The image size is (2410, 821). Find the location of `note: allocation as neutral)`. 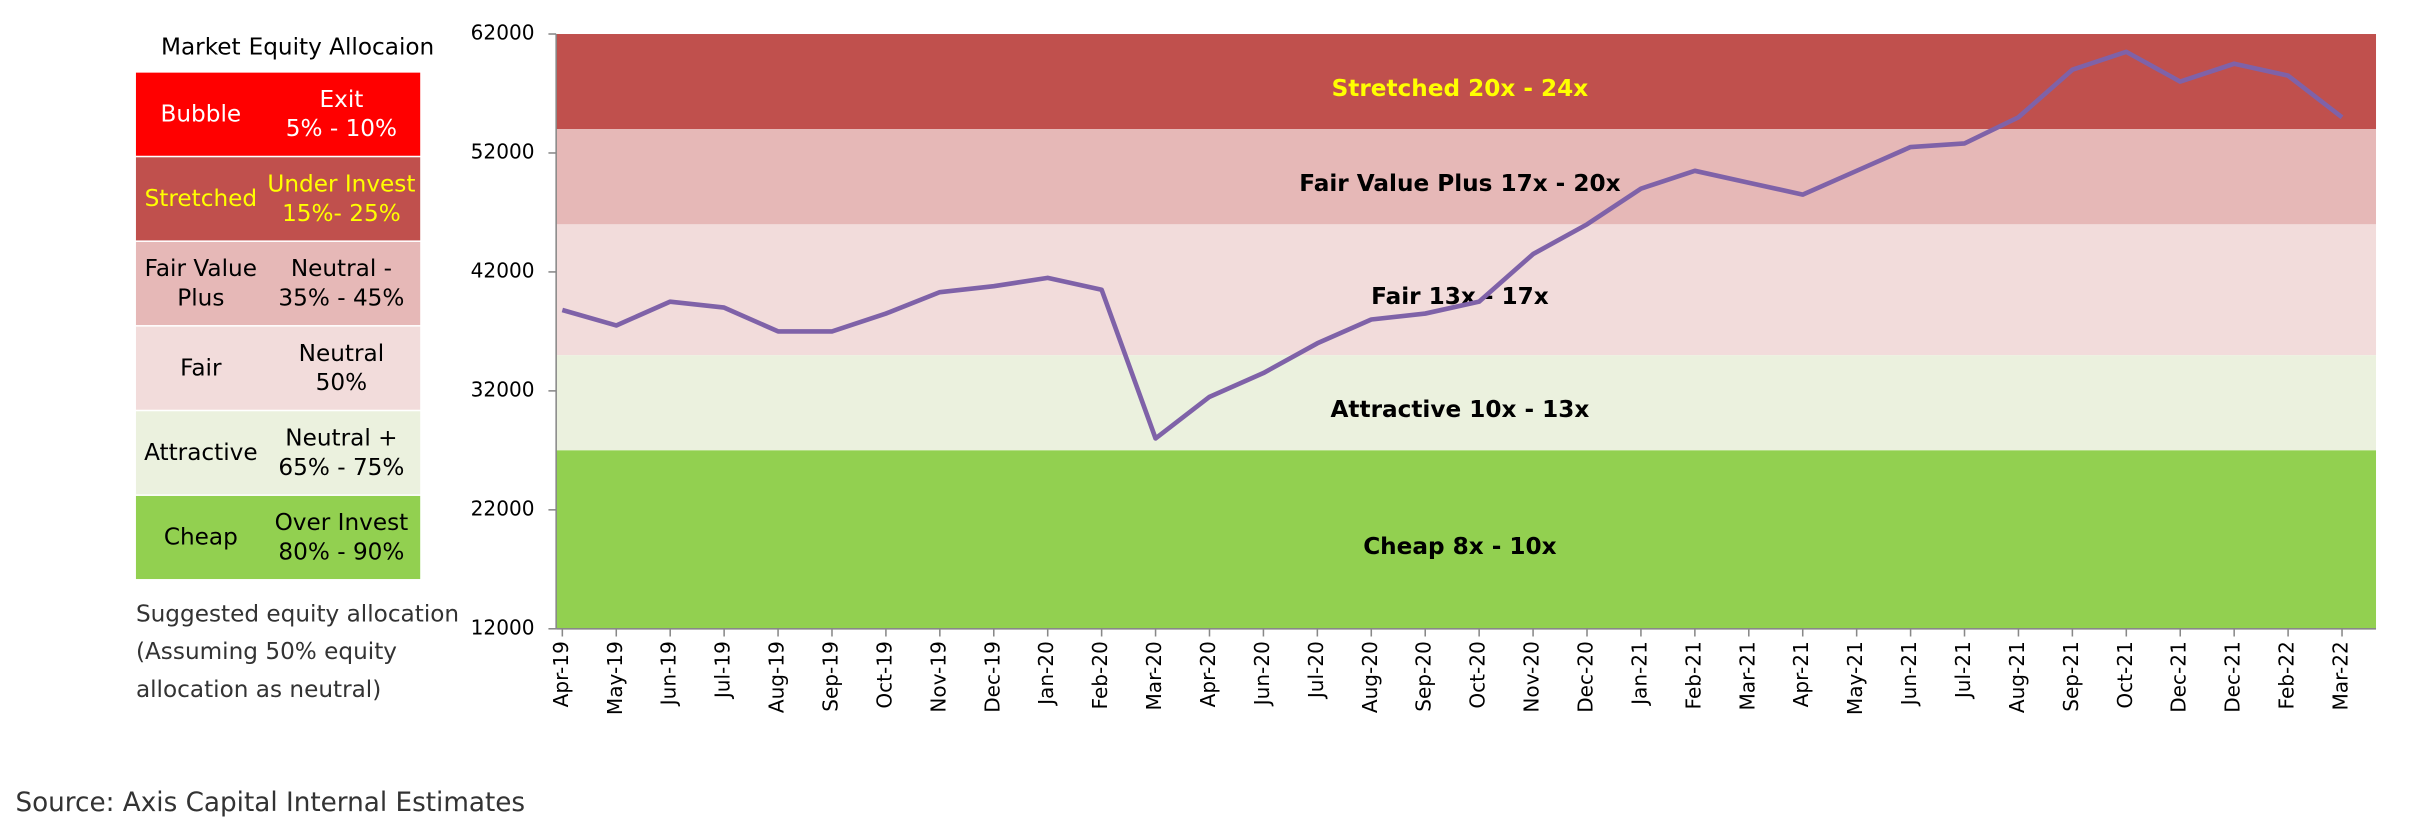

note: allocation as neutral) is located at coordinates (258, 689).